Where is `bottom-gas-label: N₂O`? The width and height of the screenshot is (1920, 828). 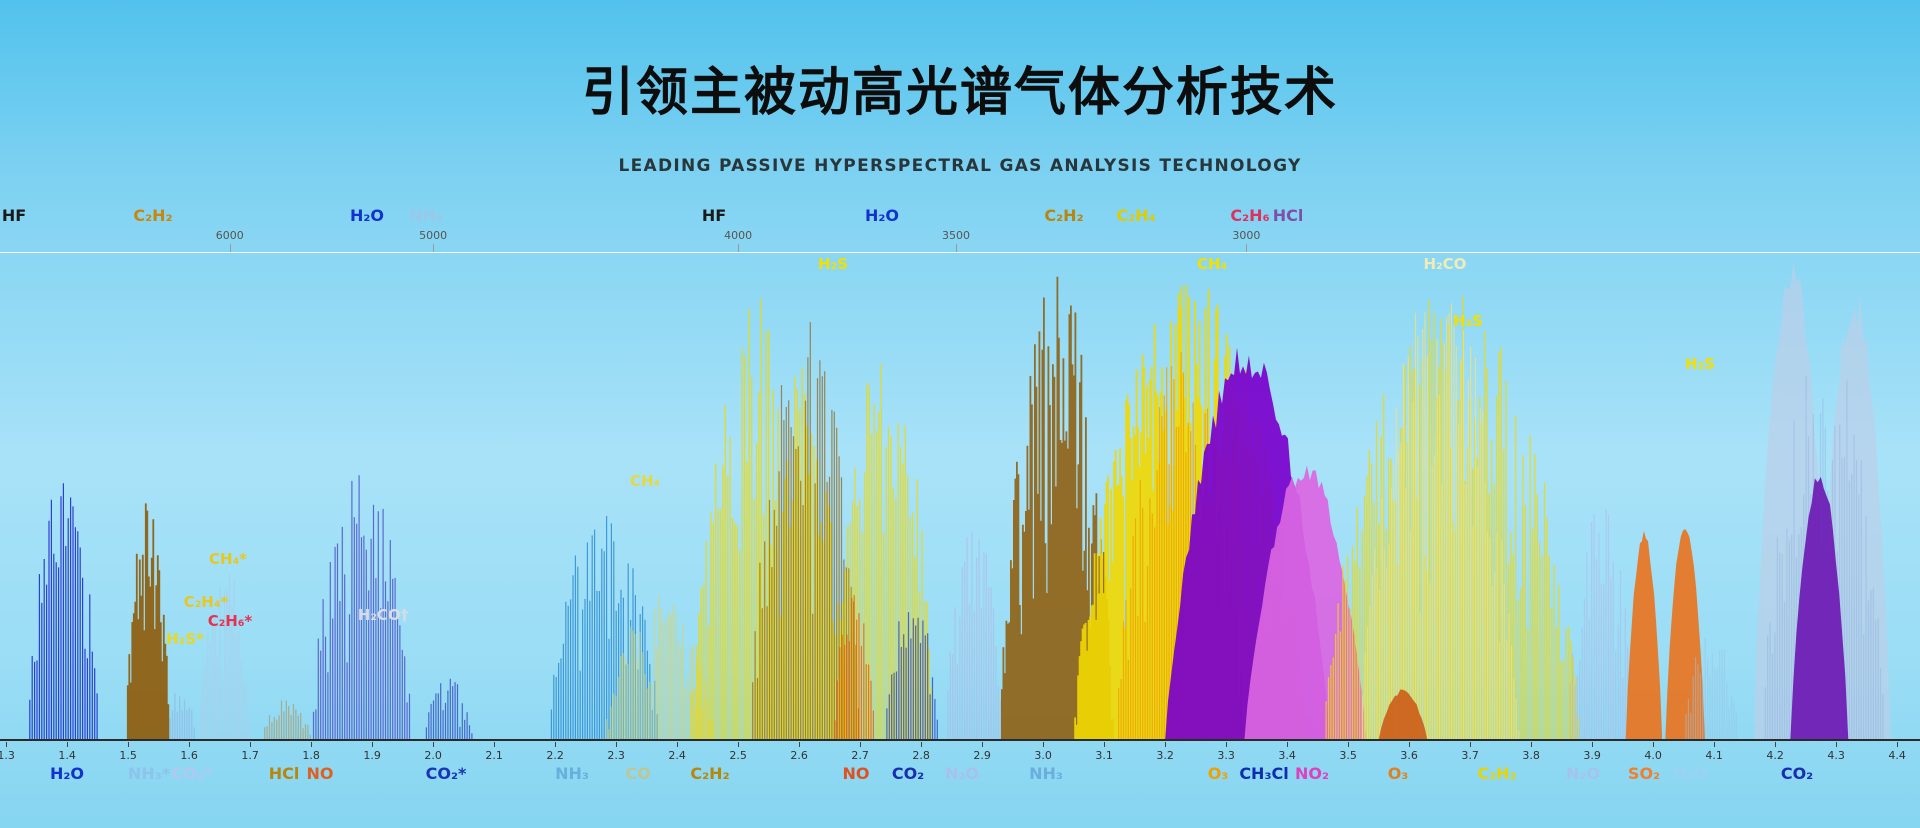 bottom-gas-label: N₂O is located at coordinates (1583, 773).